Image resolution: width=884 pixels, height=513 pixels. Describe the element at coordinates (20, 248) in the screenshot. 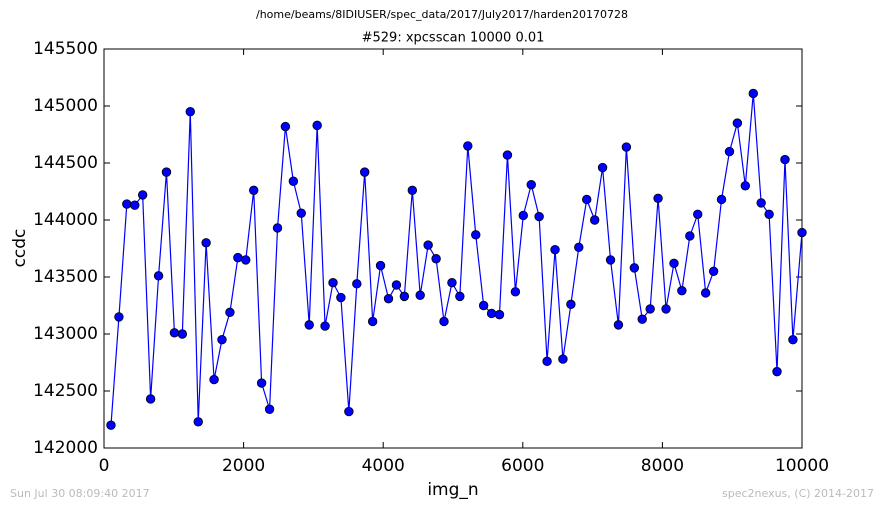

I see `y-axis-label: ccdc` at that location.